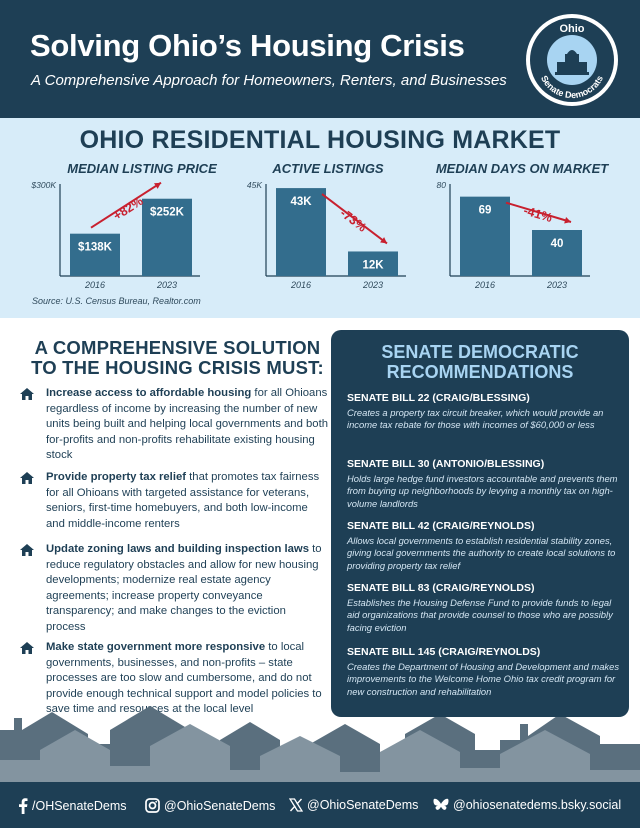  I want to click on bar-data-label: 40, so click(557, 244).